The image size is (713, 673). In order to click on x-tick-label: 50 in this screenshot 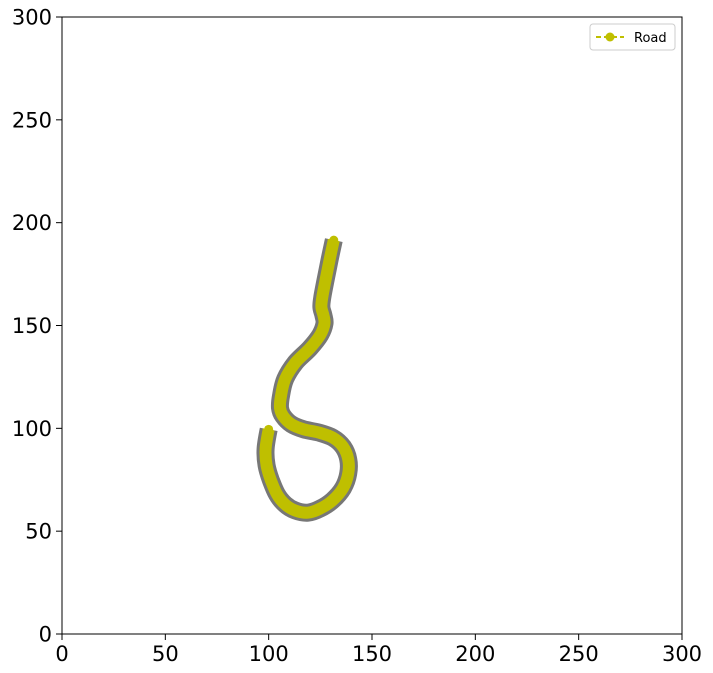, I will do `click(165, 654)`.